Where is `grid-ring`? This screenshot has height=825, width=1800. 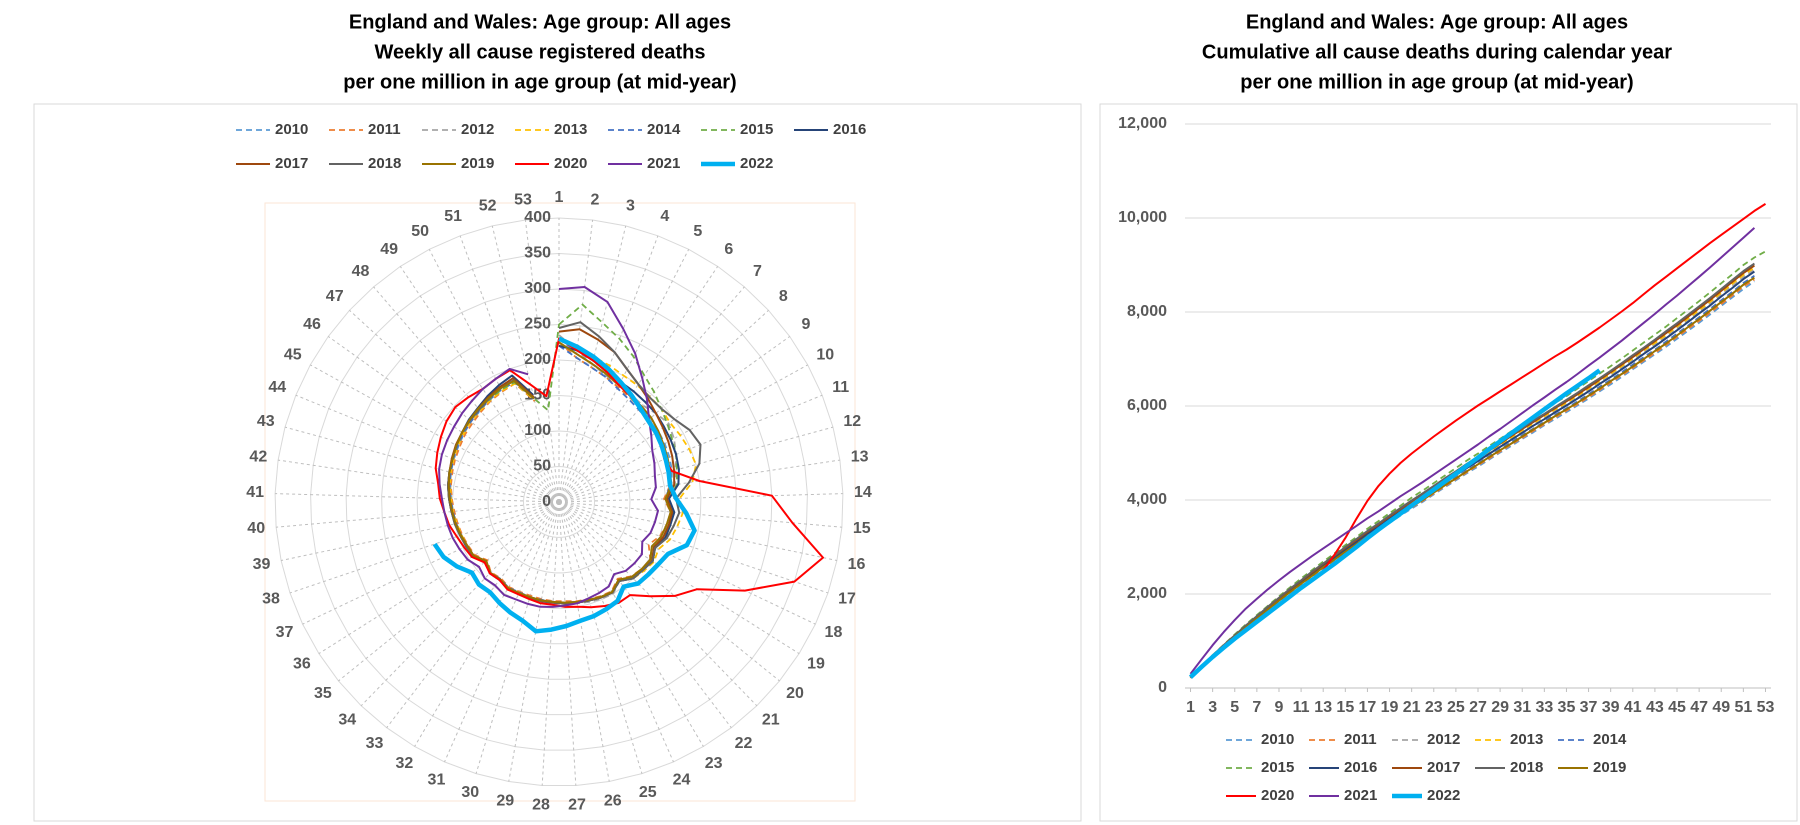
grid-ring is located at coordinates (559, 501).